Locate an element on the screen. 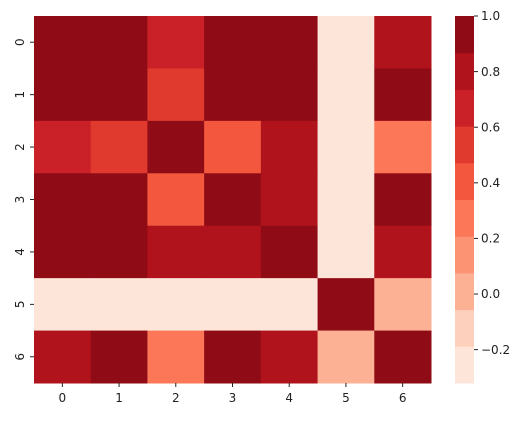 The width and height of the screenshot is (527, 422). heatmap-cell-r6-c4 is located at coordinates (289, 357).